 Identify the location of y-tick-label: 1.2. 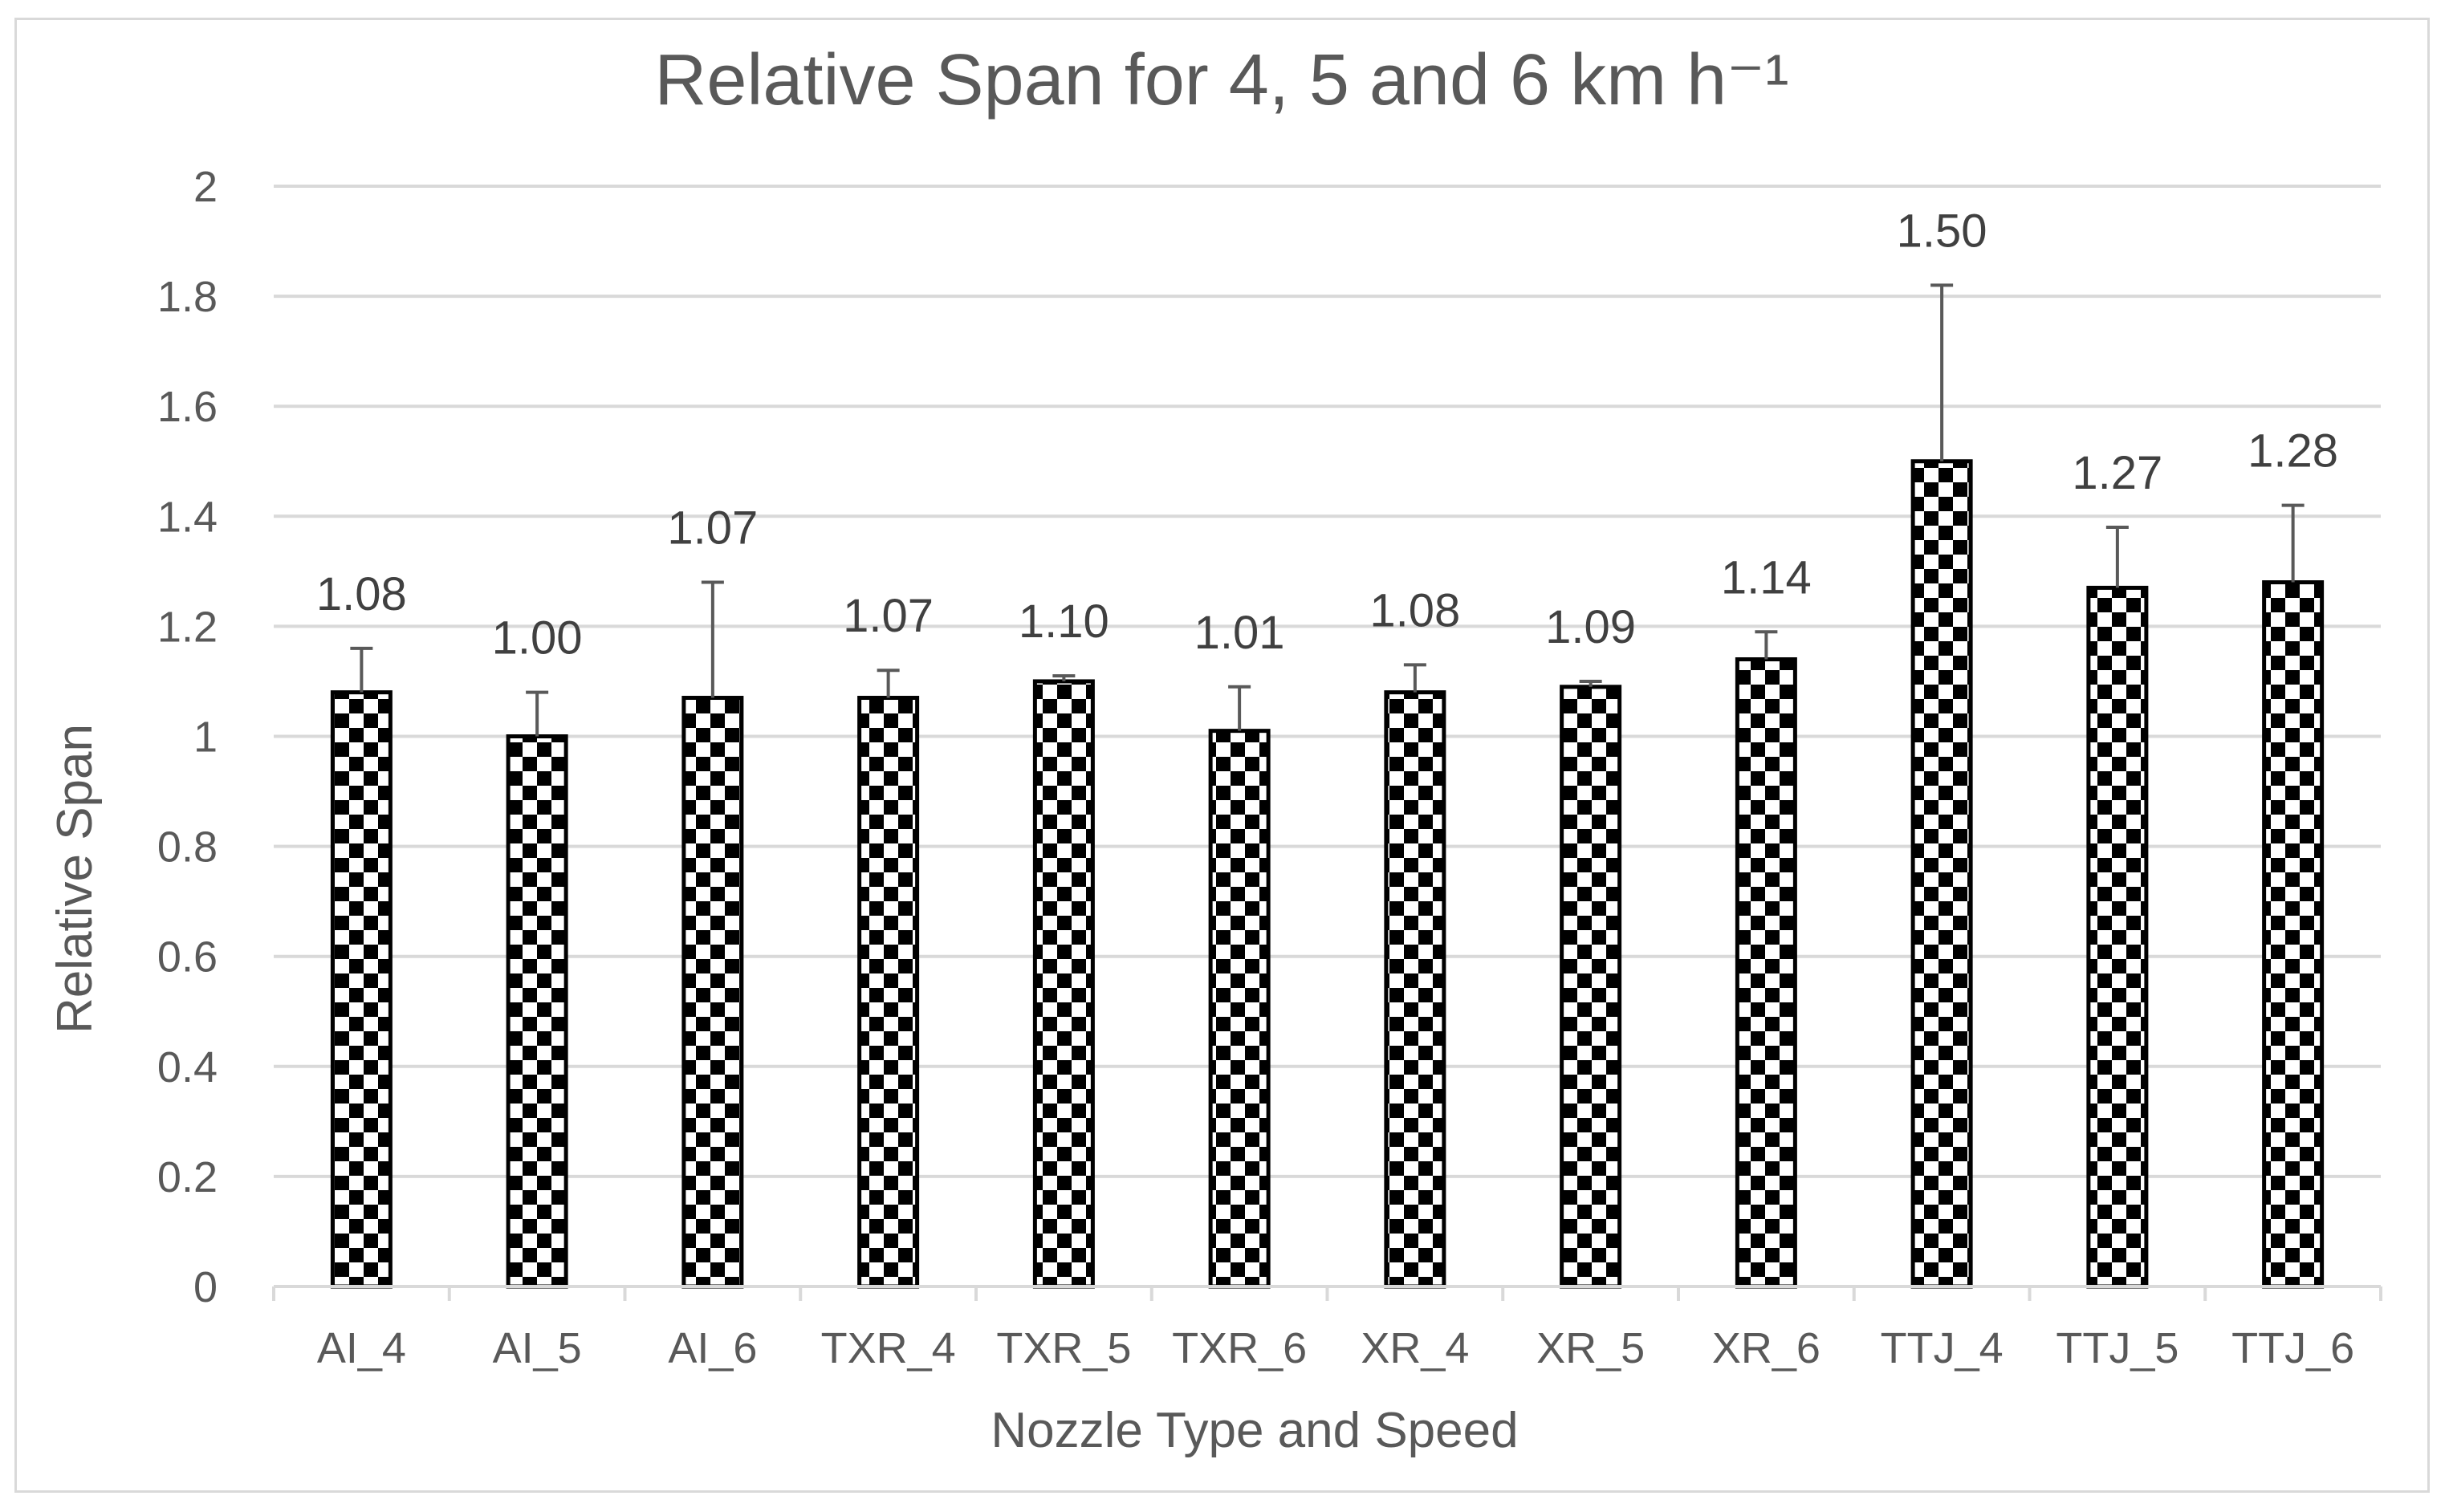
(187, 627).